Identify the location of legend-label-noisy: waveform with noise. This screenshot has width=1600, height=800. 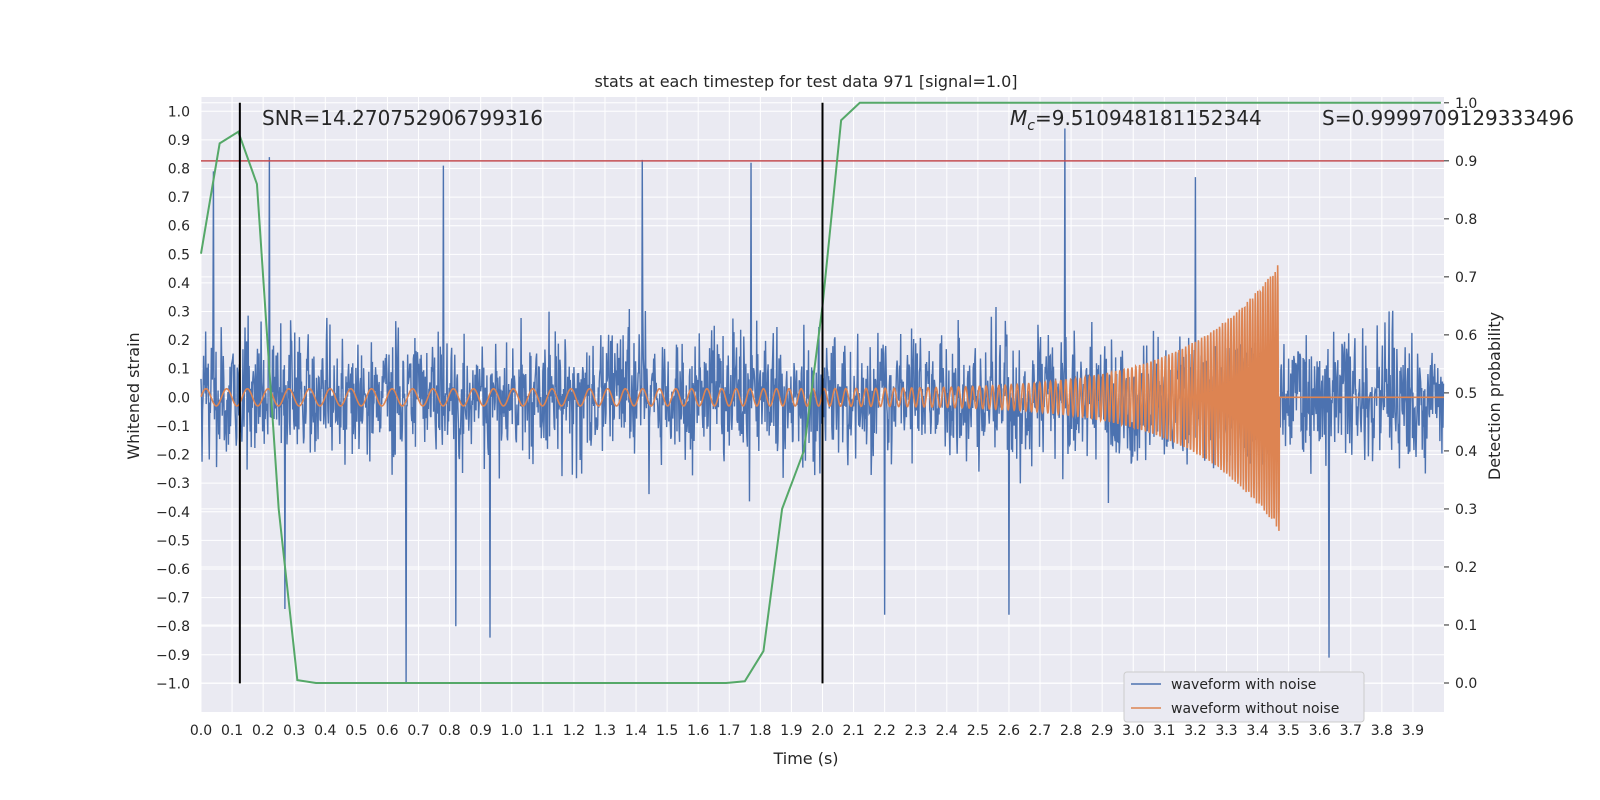
(1243, 685).